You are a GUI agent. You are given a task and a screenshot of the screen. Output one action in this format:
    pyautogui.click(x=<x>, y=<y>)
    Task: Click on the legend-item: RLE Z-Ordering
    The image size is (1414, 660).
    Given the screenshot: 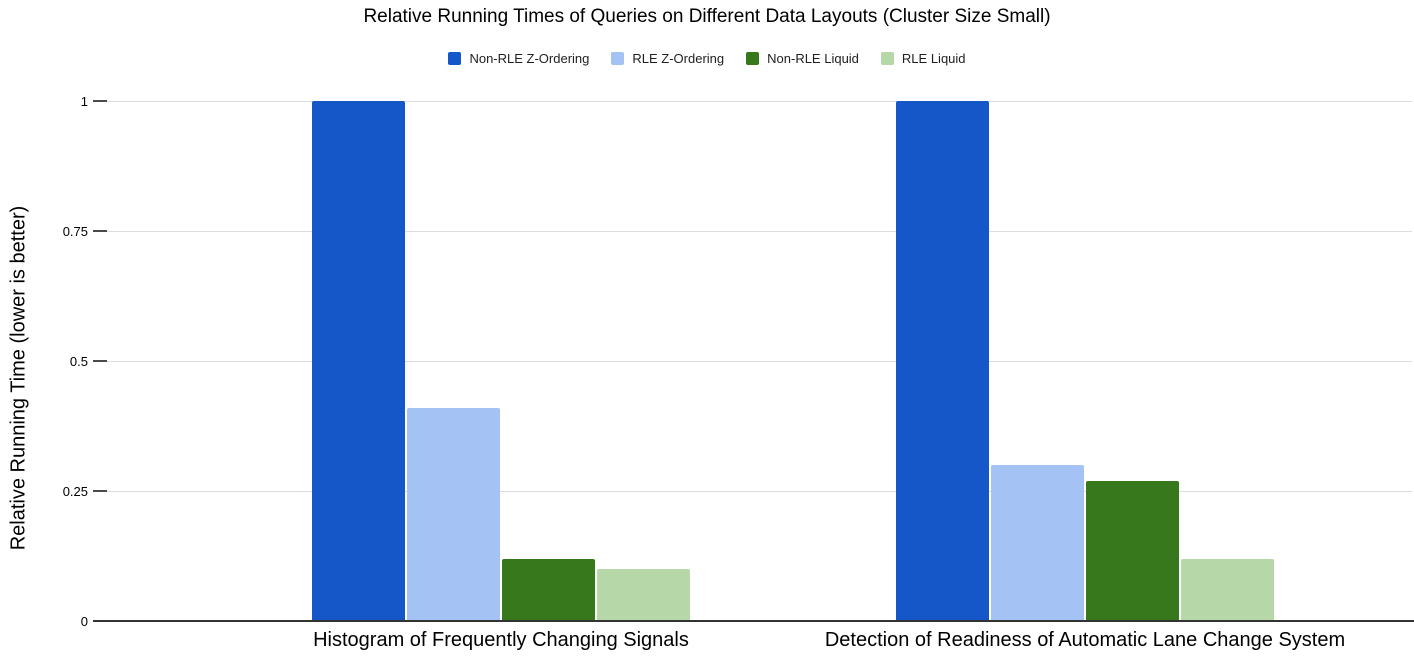 What is the action you would take?
    pyautogui.click(x=667, y=58)
    